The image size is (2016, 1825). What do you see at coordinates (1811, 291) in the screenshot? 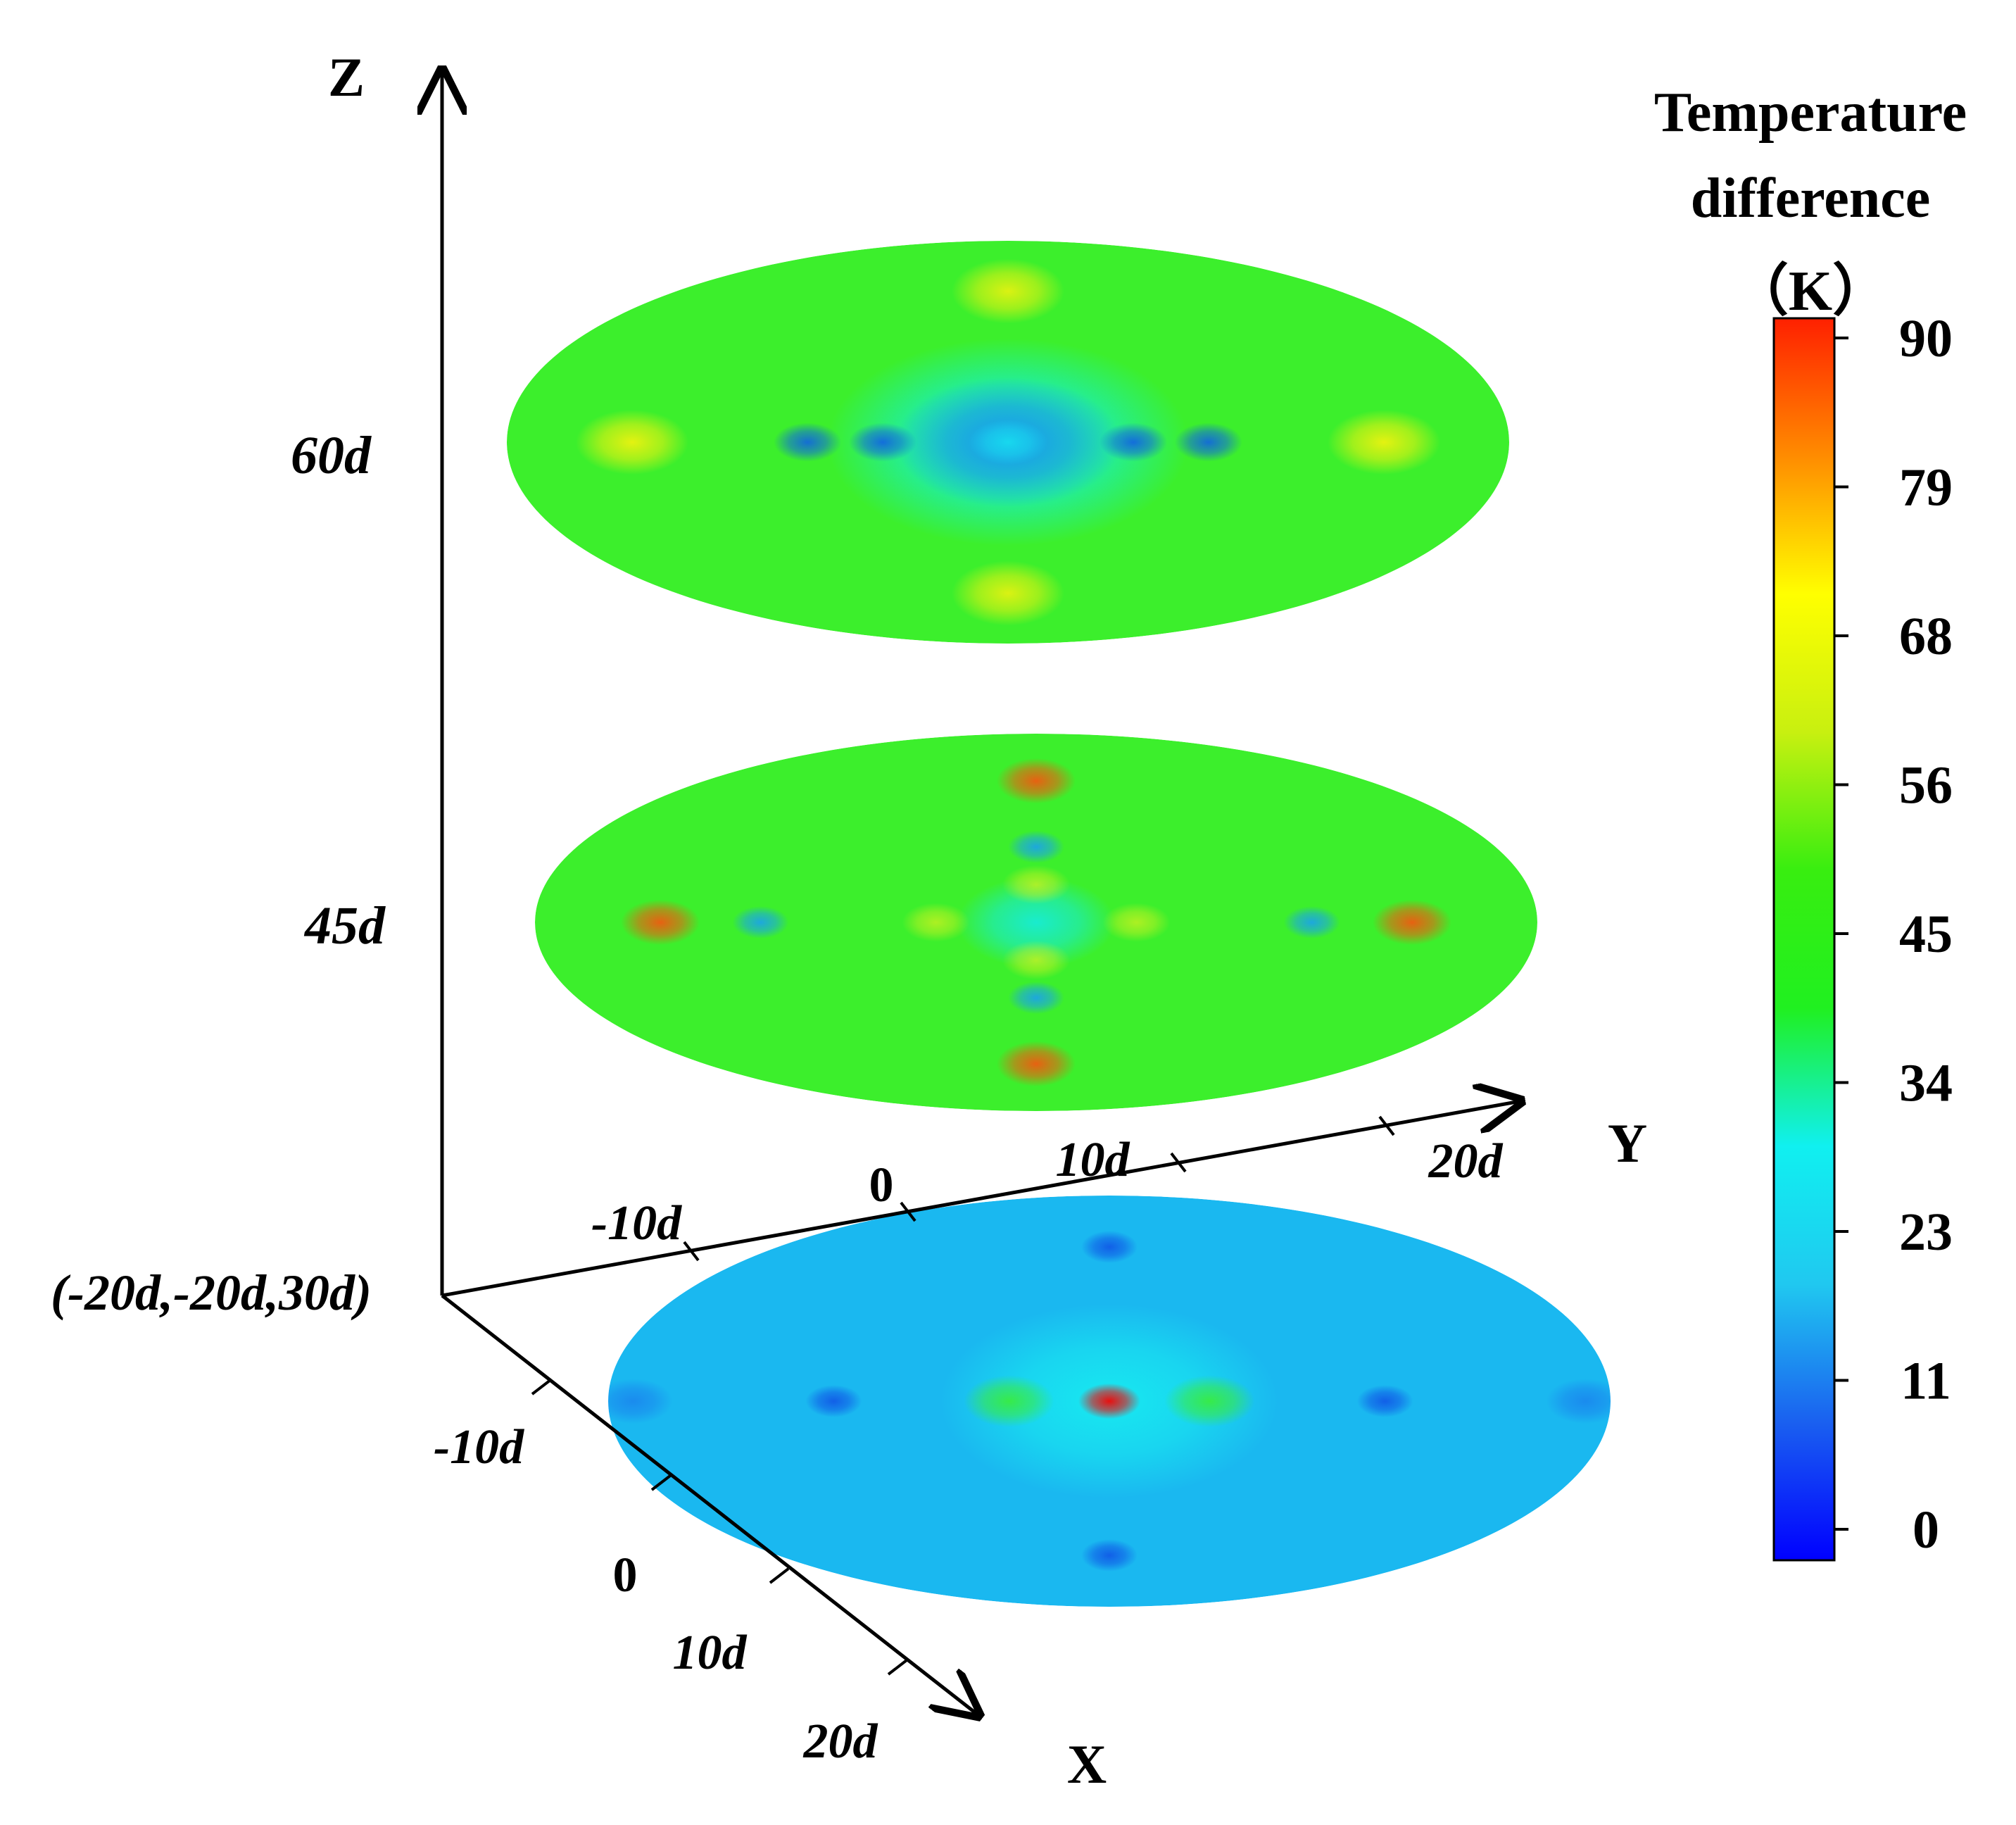
I see `colorbar-title-line-3: （K）` at bounding box center [1811, 291].